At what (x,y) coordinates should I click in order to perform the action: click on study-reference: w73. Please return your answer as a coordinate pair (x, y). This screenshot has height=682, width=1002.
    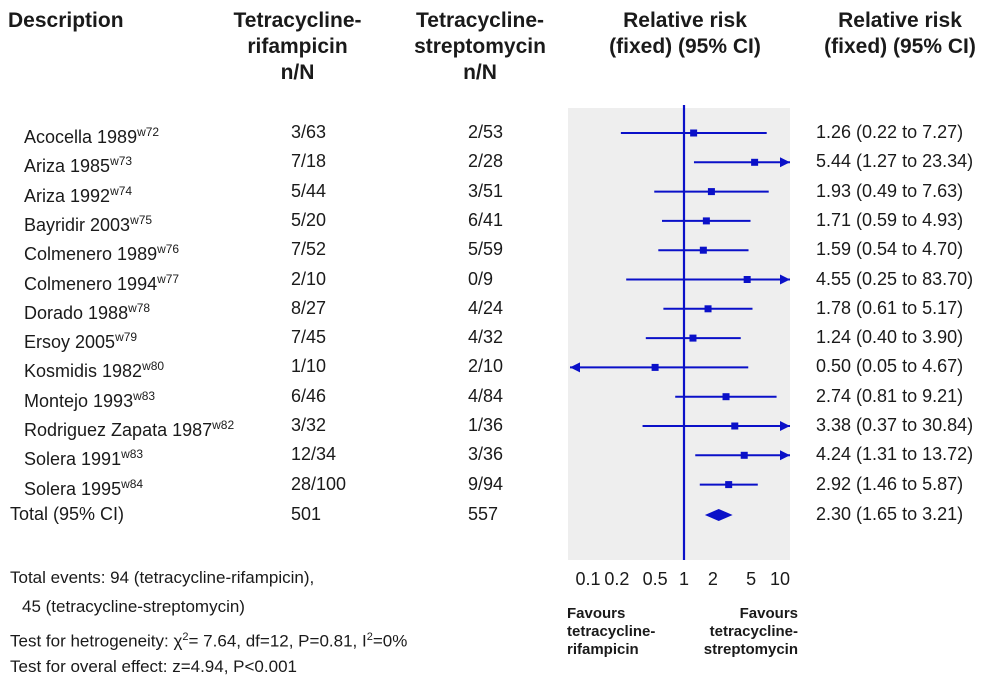
    Looking at the image, I should click on (121, 161).